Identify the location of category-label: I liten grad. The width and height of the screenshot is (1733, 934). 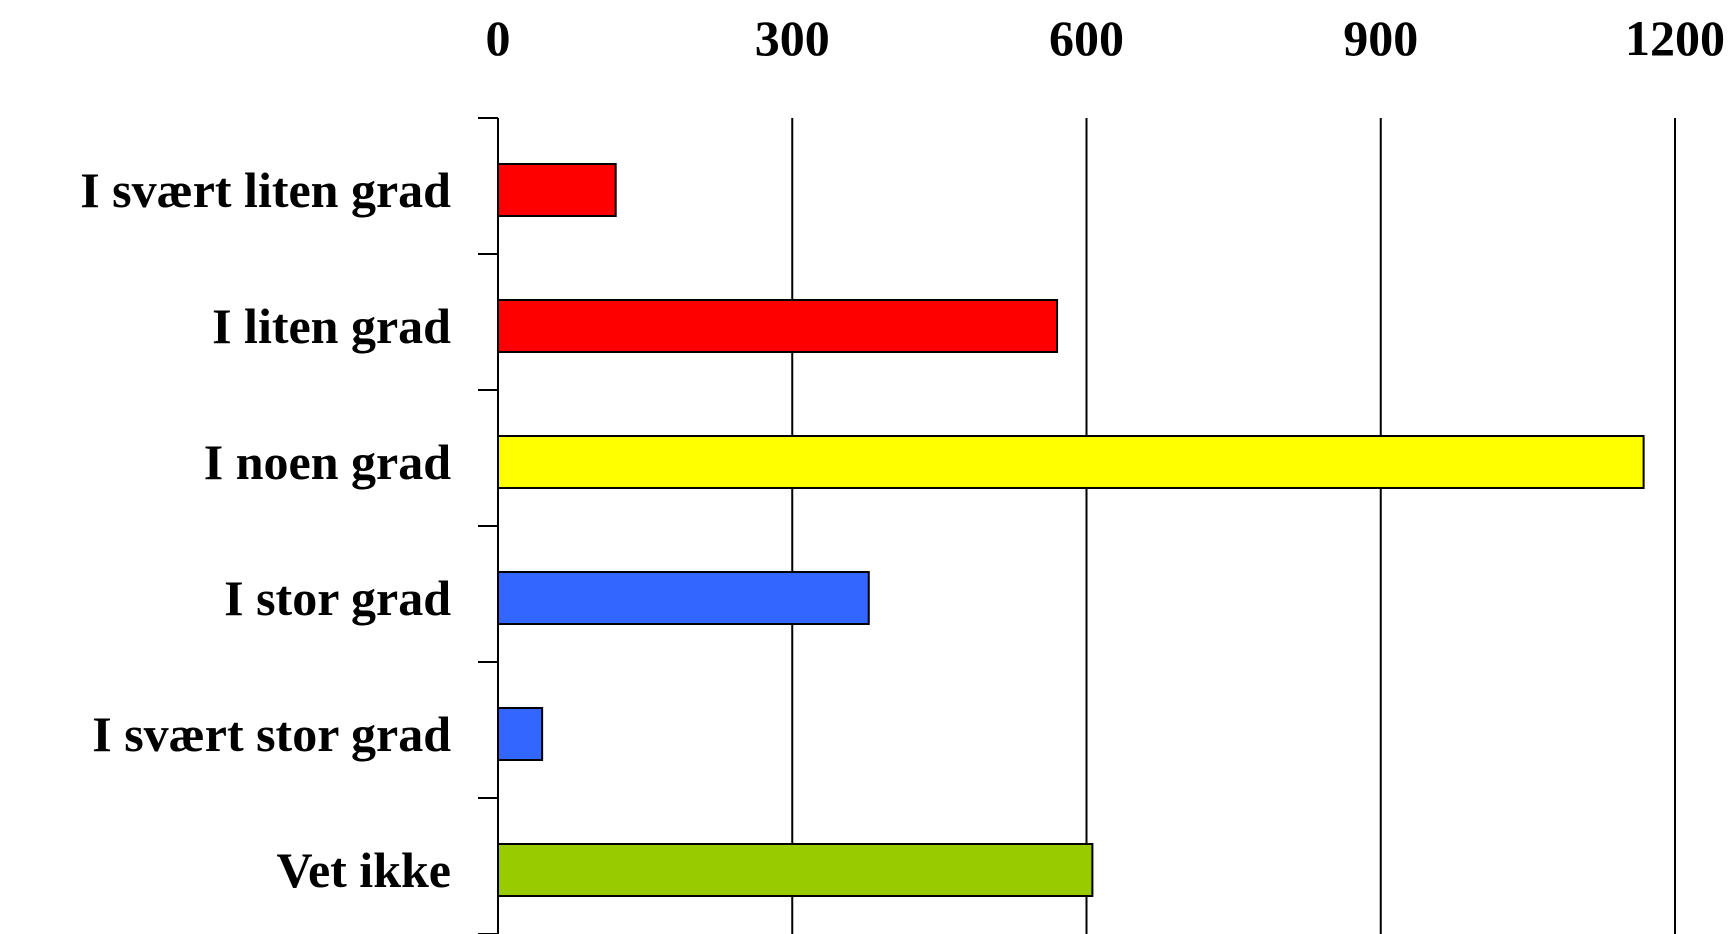
(331, 326).